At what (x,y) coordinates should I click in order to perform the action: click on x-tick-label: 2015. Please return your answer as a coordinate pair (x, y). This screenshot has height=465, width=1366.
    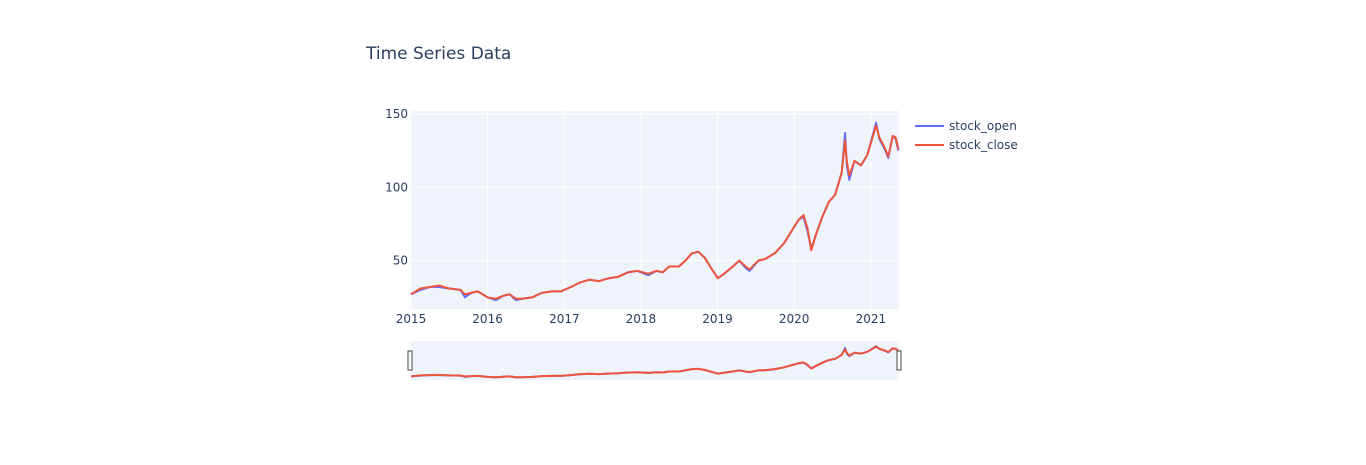
    Looking at the image, I should click on (411, 319).